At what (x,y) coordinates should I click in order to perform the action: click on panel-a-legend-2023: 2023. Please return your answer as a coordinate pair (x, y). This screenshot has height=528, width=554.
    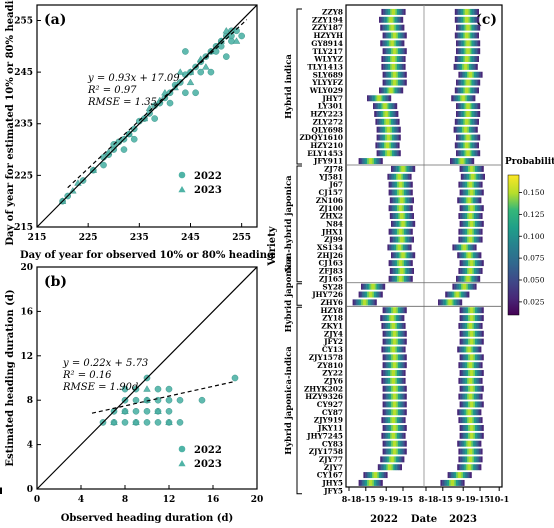
    Looking at the image, I should click on (208, 190).